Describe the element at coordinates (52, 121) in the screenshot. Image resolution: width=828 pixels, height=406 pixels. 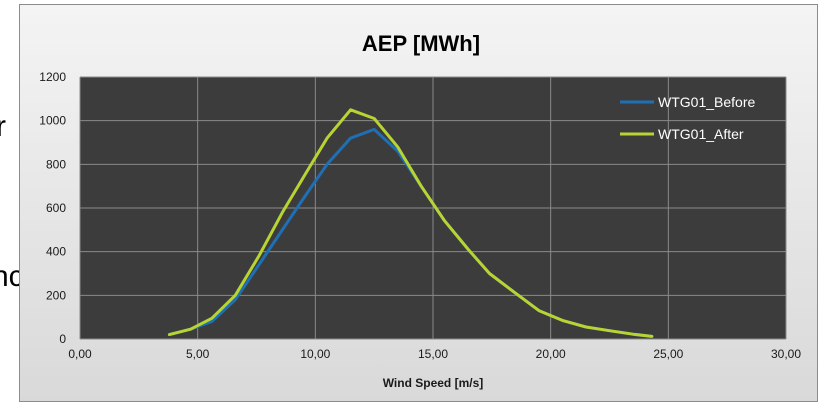
I see `y-tick-label: 1000` at that location.